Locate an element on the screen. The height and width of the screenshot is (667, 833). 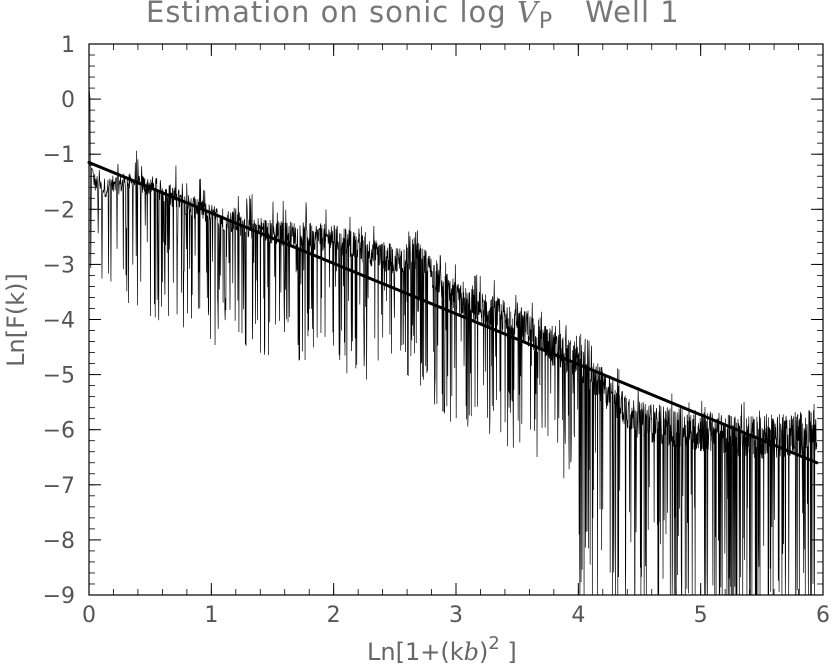
x-tick-label: 4 is located at coordinates (578, 615).